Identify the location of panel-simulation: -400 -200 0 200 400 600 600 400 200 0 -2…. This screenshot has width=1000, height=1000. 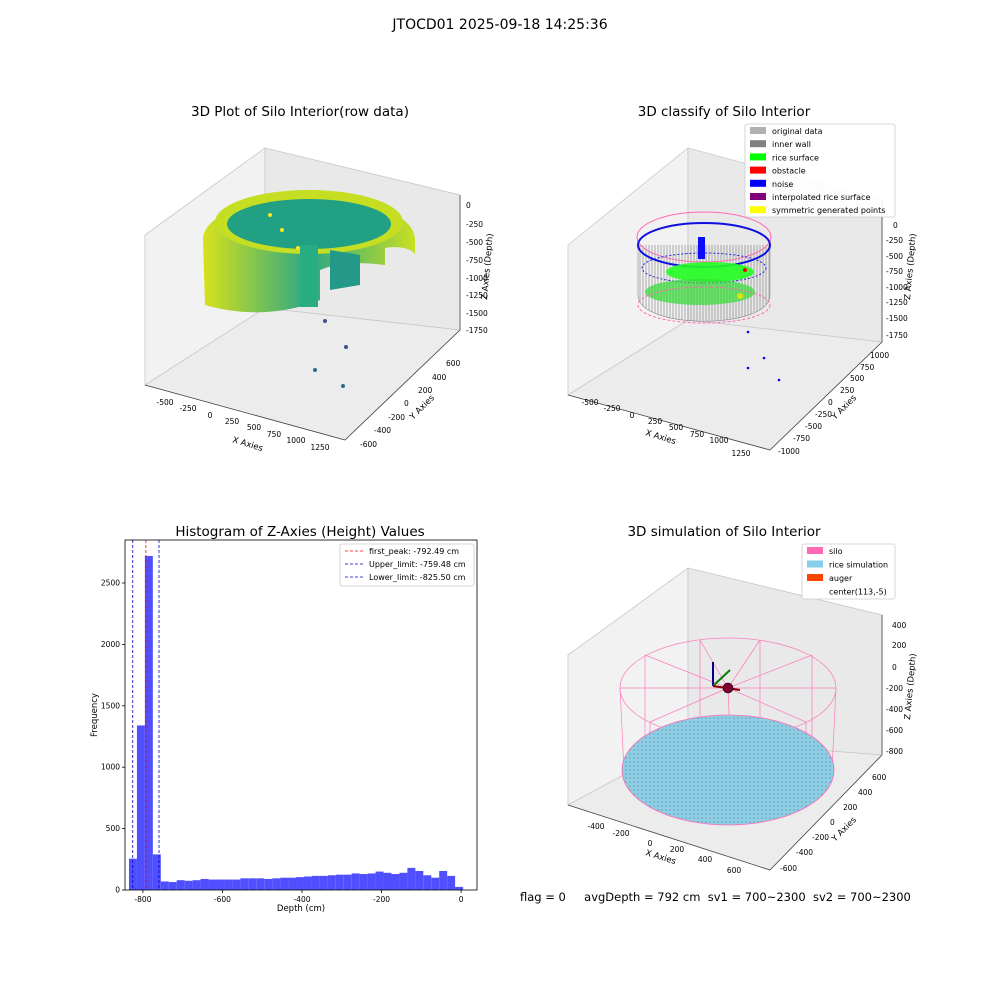
(742, 709).